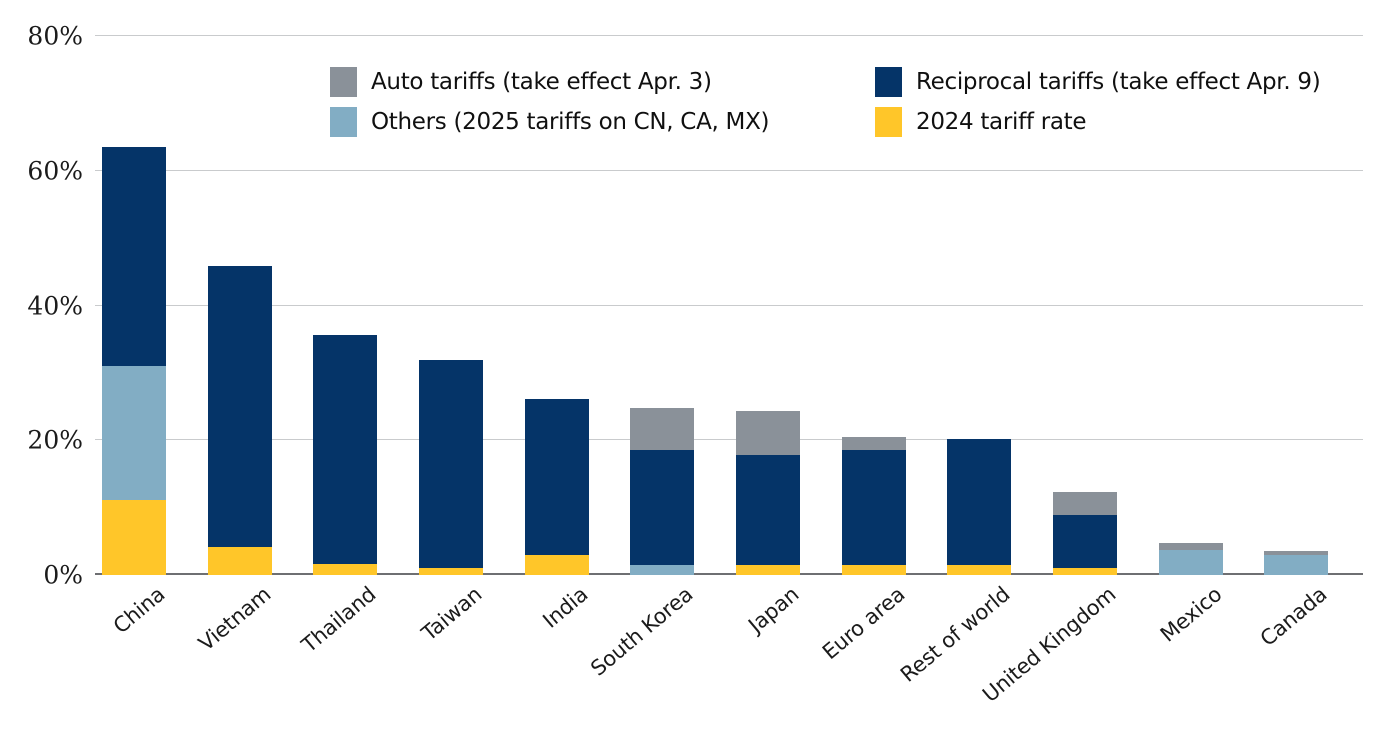 This screenshot has width=1380, height=747. Describe the element at coordinates (1118, 82) in the screenshot. I see `legend-label: Reciprocal tariffs (take effect Apr. 9)` at that location.